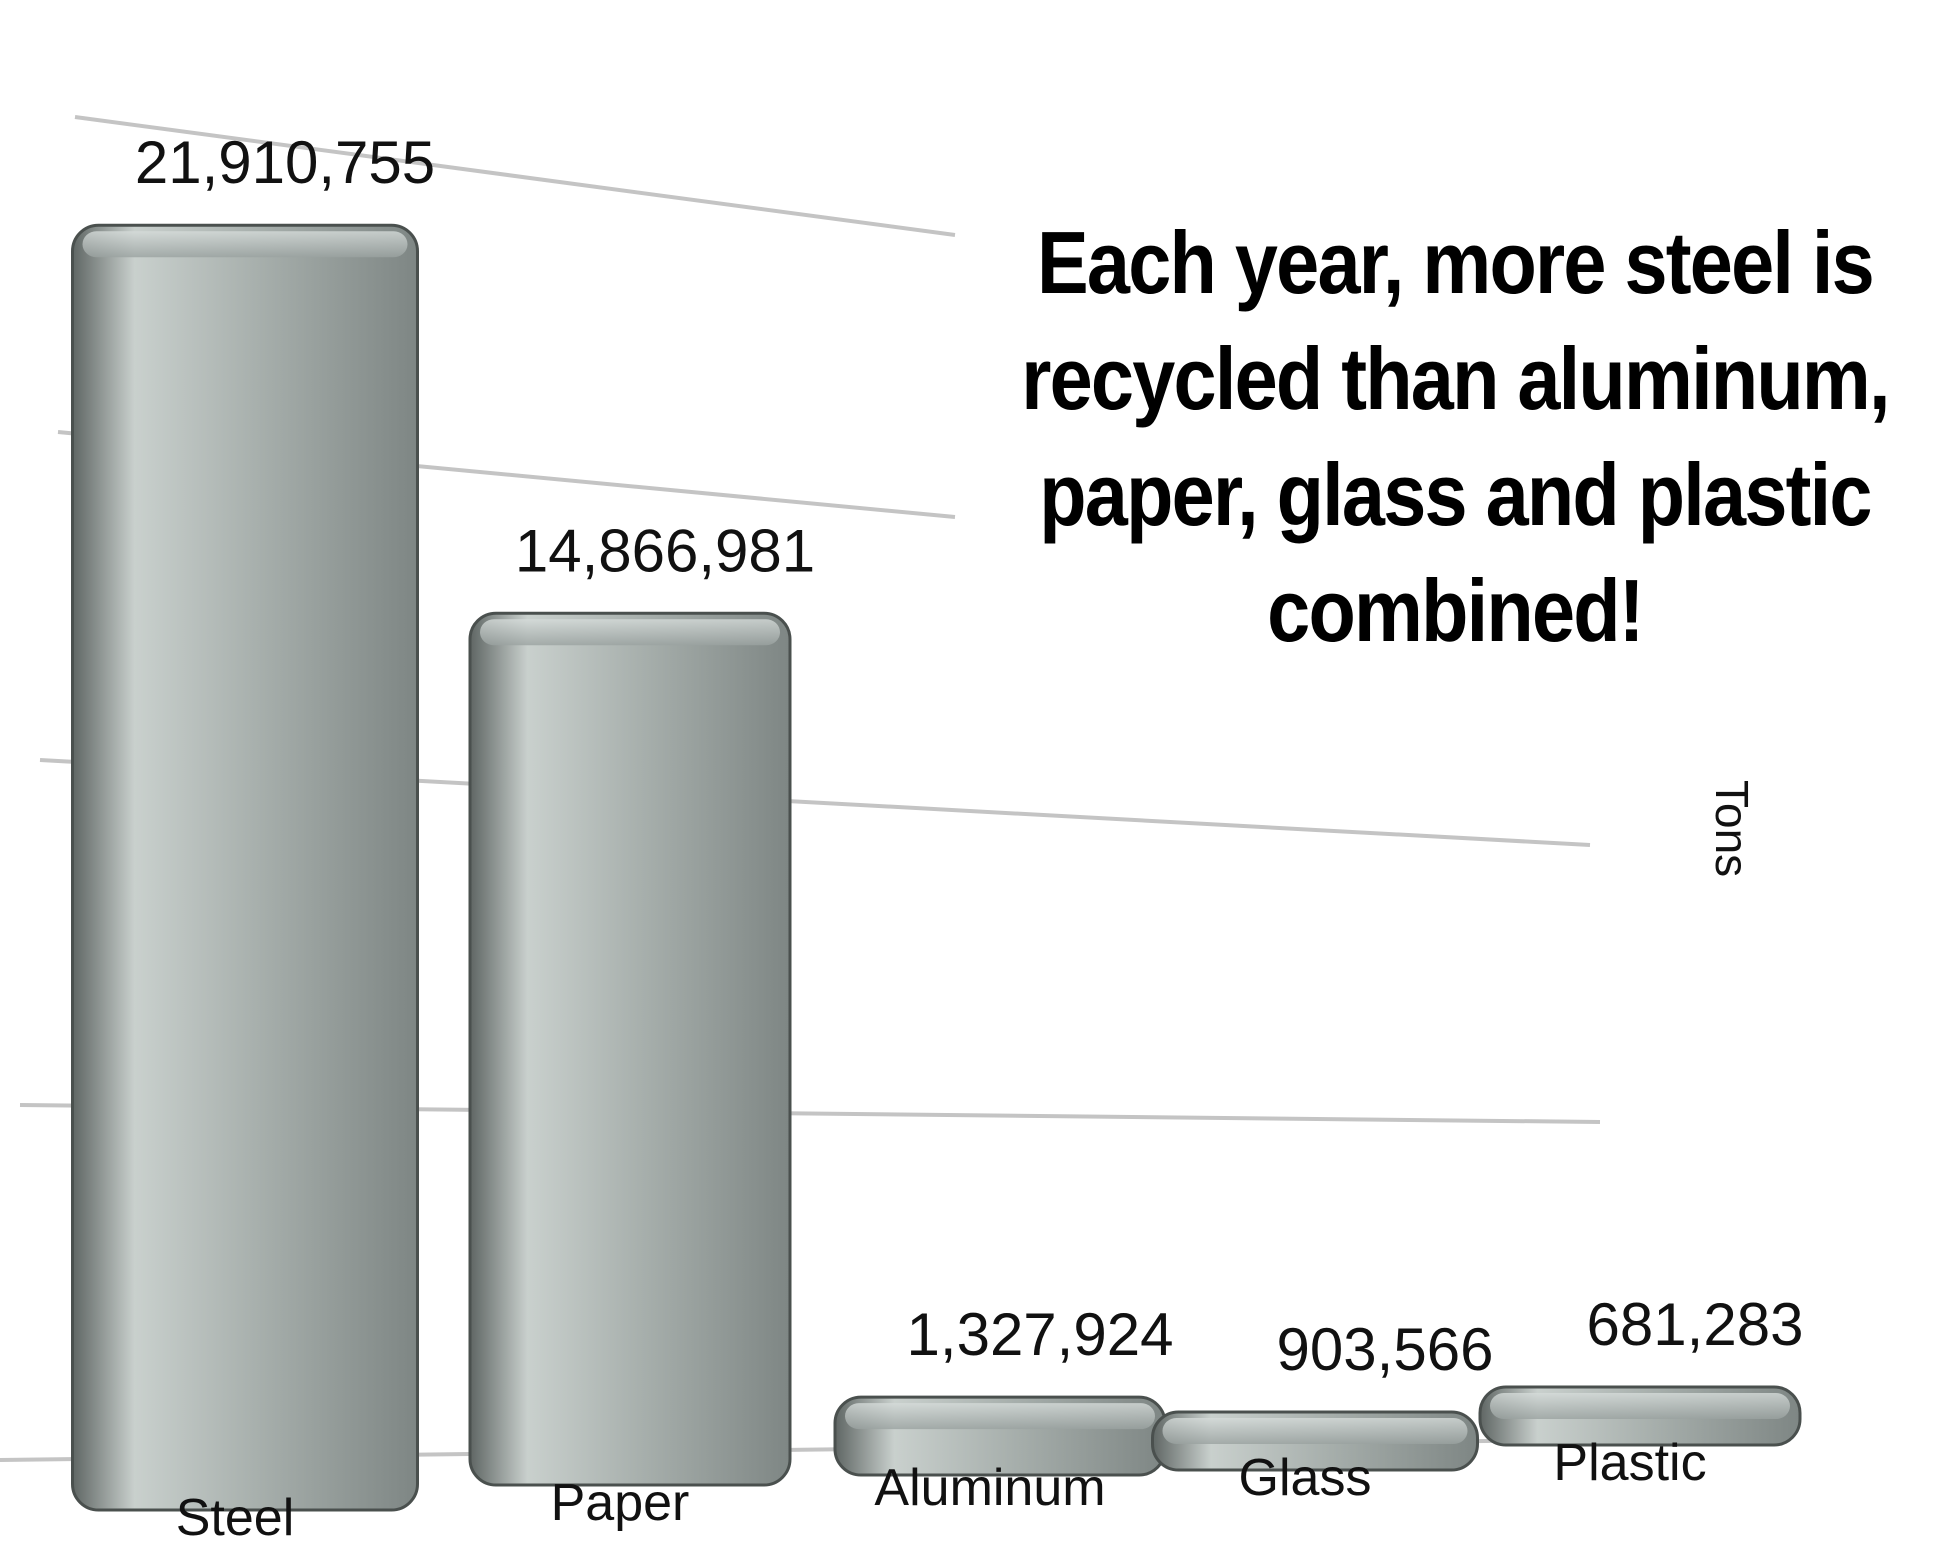 Image resolution: width=1959 pixels, height=1559 pixels. What do you see at coordinates (1732, 828) in the screenshot?
I see `y-axis-title: Tons` at bounding box center [1732, 828].